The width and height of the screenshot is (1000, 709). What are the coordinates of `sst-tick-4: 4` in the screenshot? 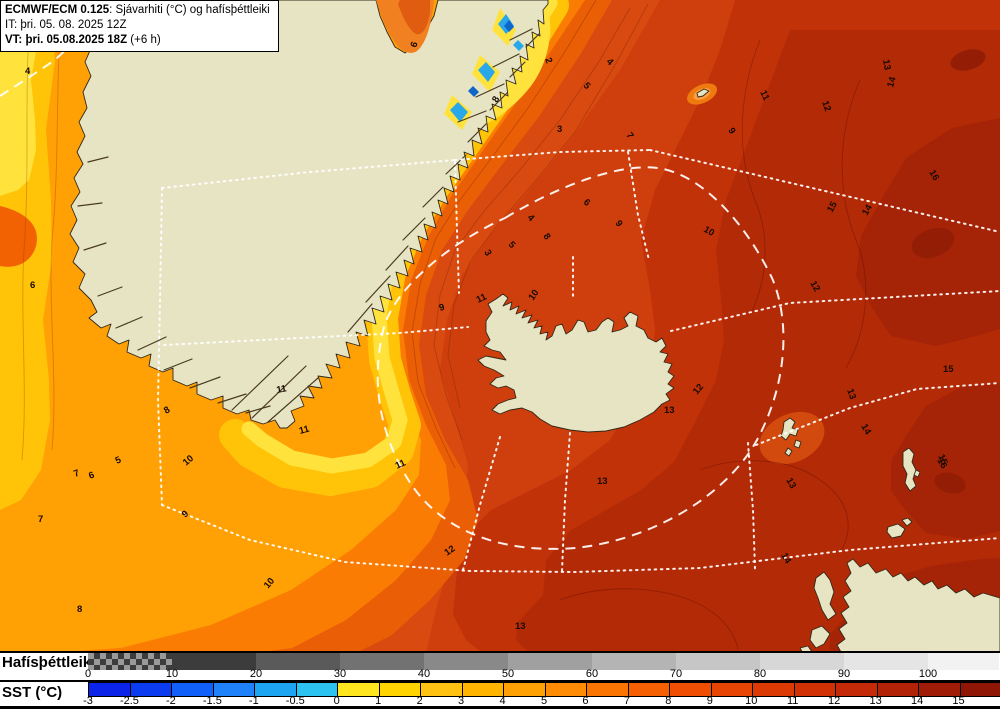 It's located at (502, 701).